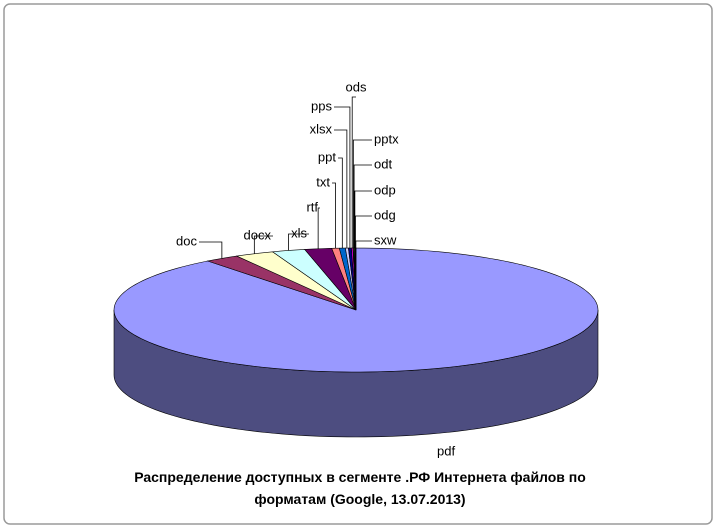  Describe the element at coordinates (386, 138) in the screenshot. I see `slice-label: pptx` at that location.